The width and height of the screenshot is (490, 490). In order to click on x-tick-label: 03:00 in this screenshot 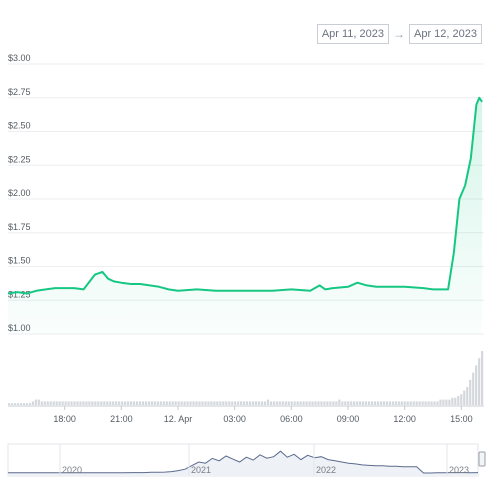, I will do `click(234, 419)`.